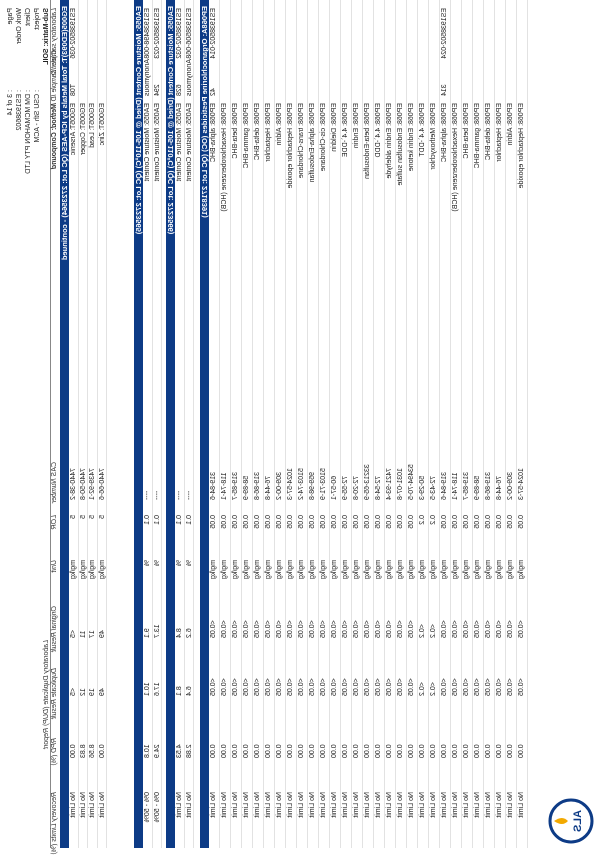 This screenshot has height=855, width=599. I want to click on logo-ring, so click(571, 821).